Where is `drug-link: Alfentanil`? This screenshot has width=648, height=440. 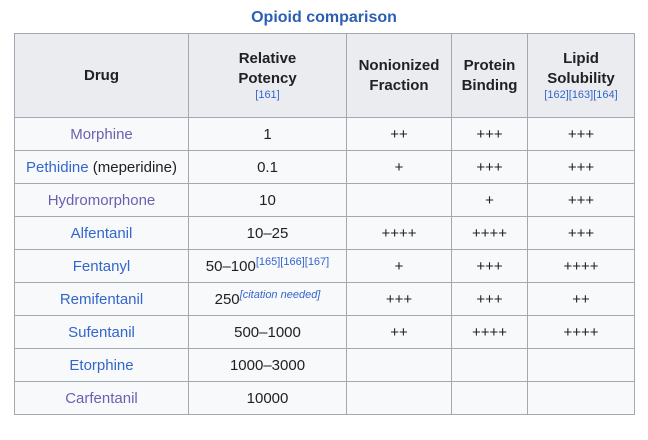
drug-link: Alfentanil is located at coordinates (101, 233).